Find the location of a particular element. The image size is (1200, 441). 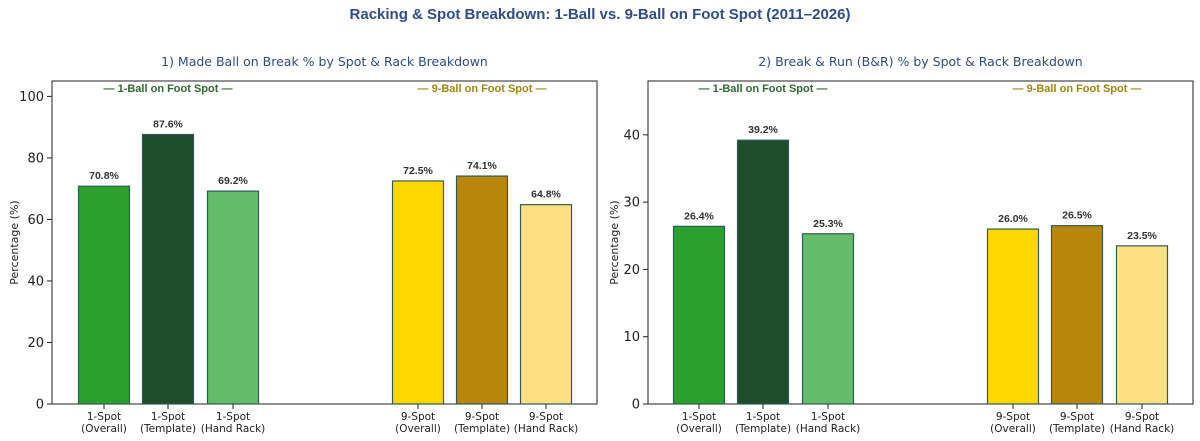

y-tick-label: 100 is located at coordinates (31, 97).